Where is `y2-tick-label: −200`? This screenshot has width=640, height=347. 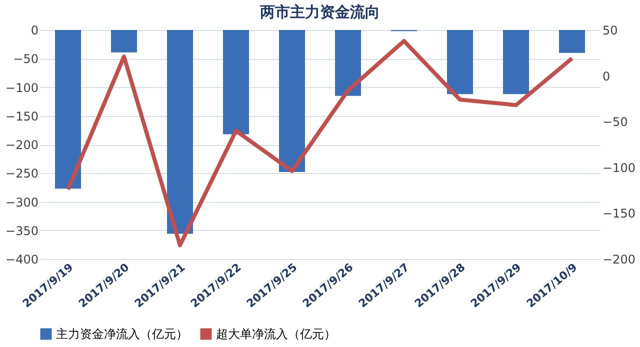
y2-tick-label: −200 is located at coordinates (619, 259).